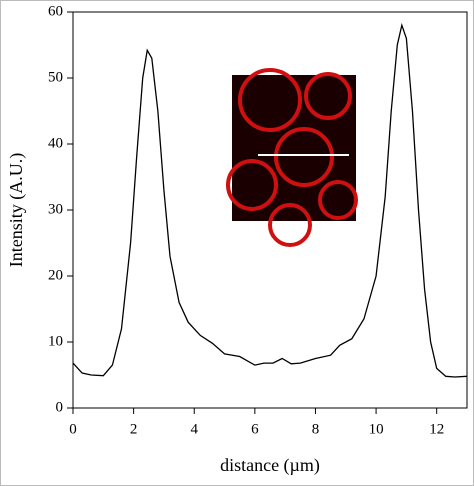 This screenshot has width=474, height=486. What do you see at coordinates (60, 407) in the screenshot?
I see `y-tick-label: 0` at bounding box center [60, 407].